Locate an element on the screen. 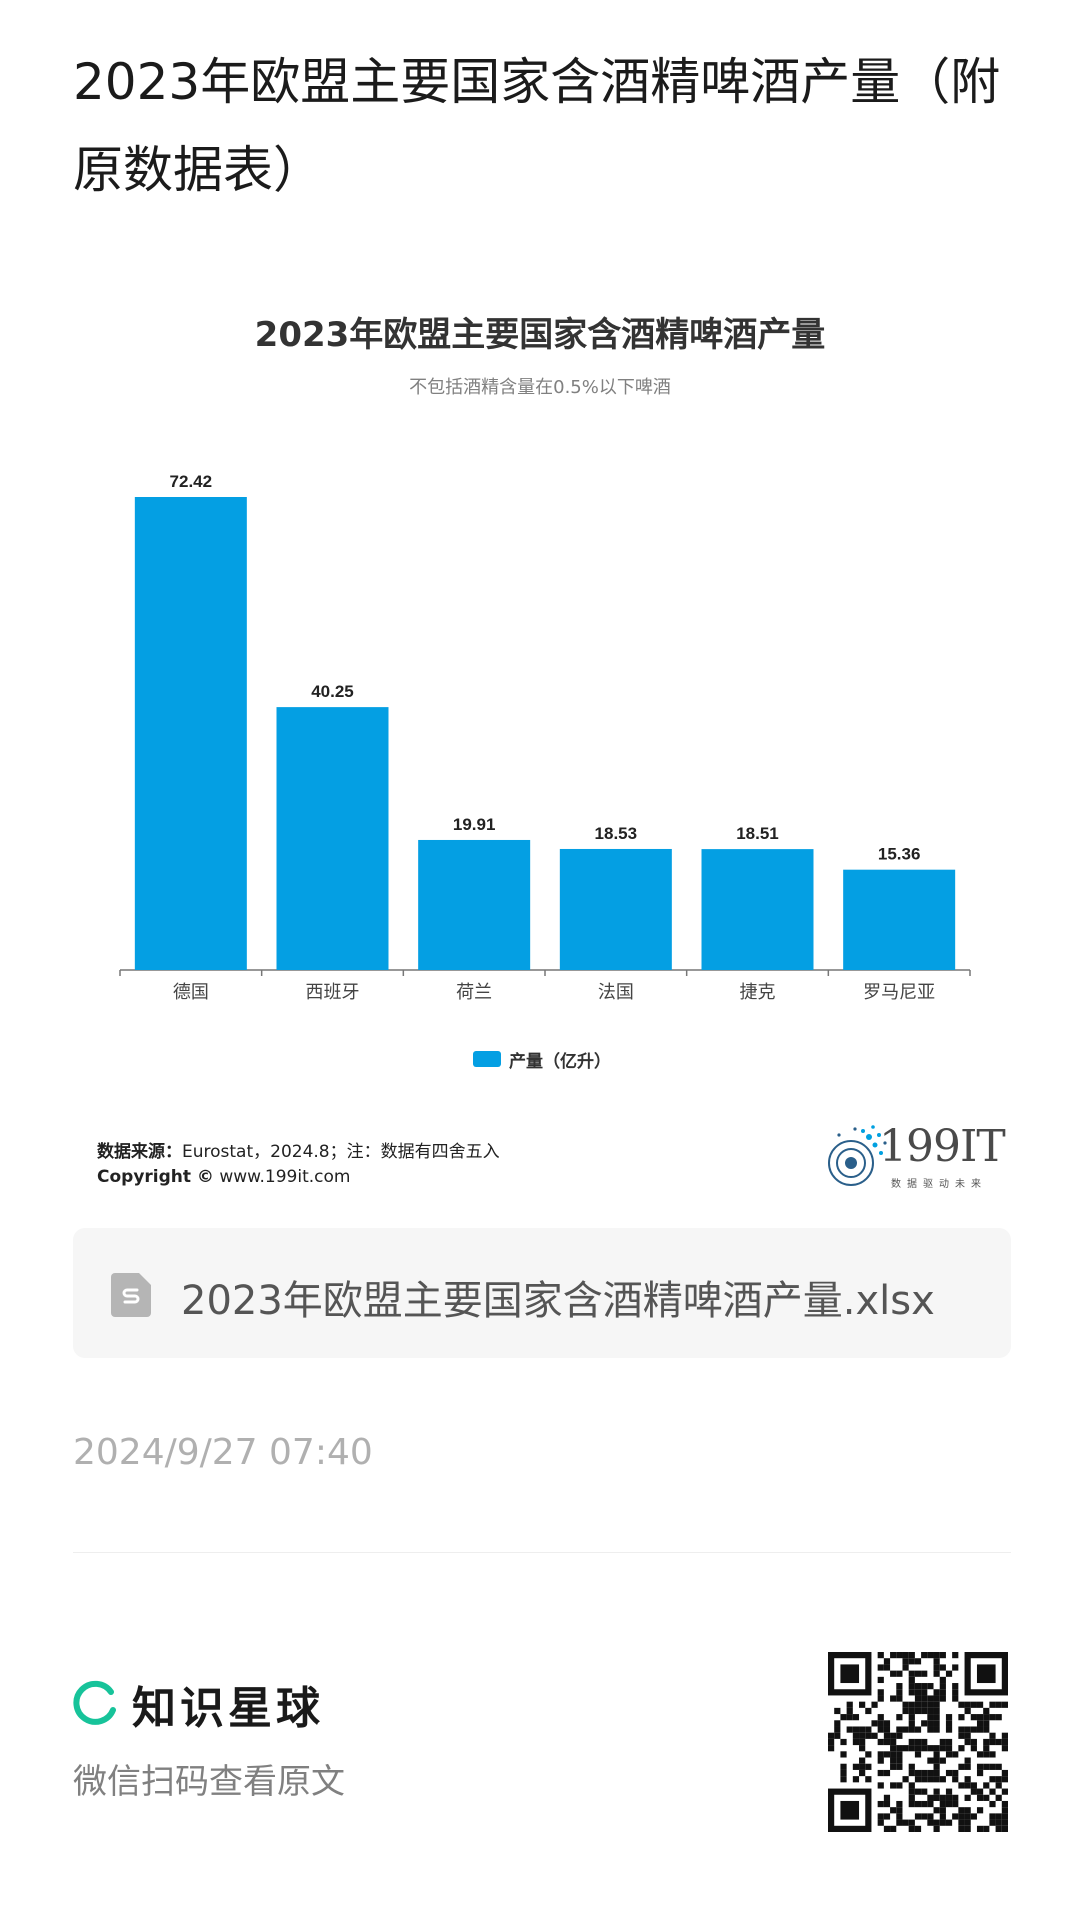 The height and width of the screenshot is (1917, 1080). x-tick-label-3: 法国 is located at coordinates (616, 992).